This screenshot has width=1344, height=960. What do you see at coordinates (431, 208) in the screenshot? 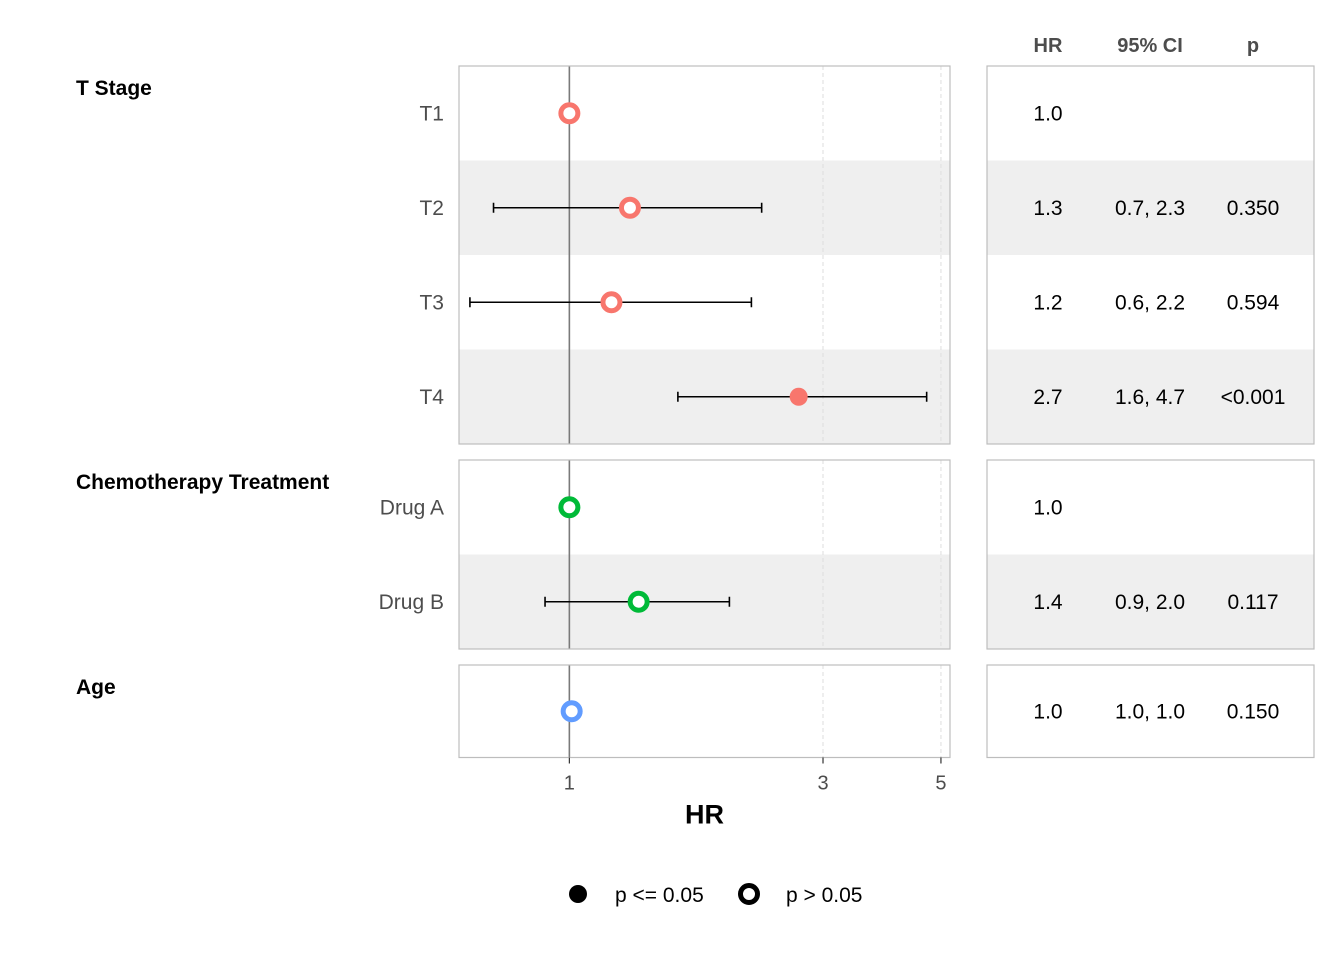
I see `row-label: T2` at bounding box center [431, 208].